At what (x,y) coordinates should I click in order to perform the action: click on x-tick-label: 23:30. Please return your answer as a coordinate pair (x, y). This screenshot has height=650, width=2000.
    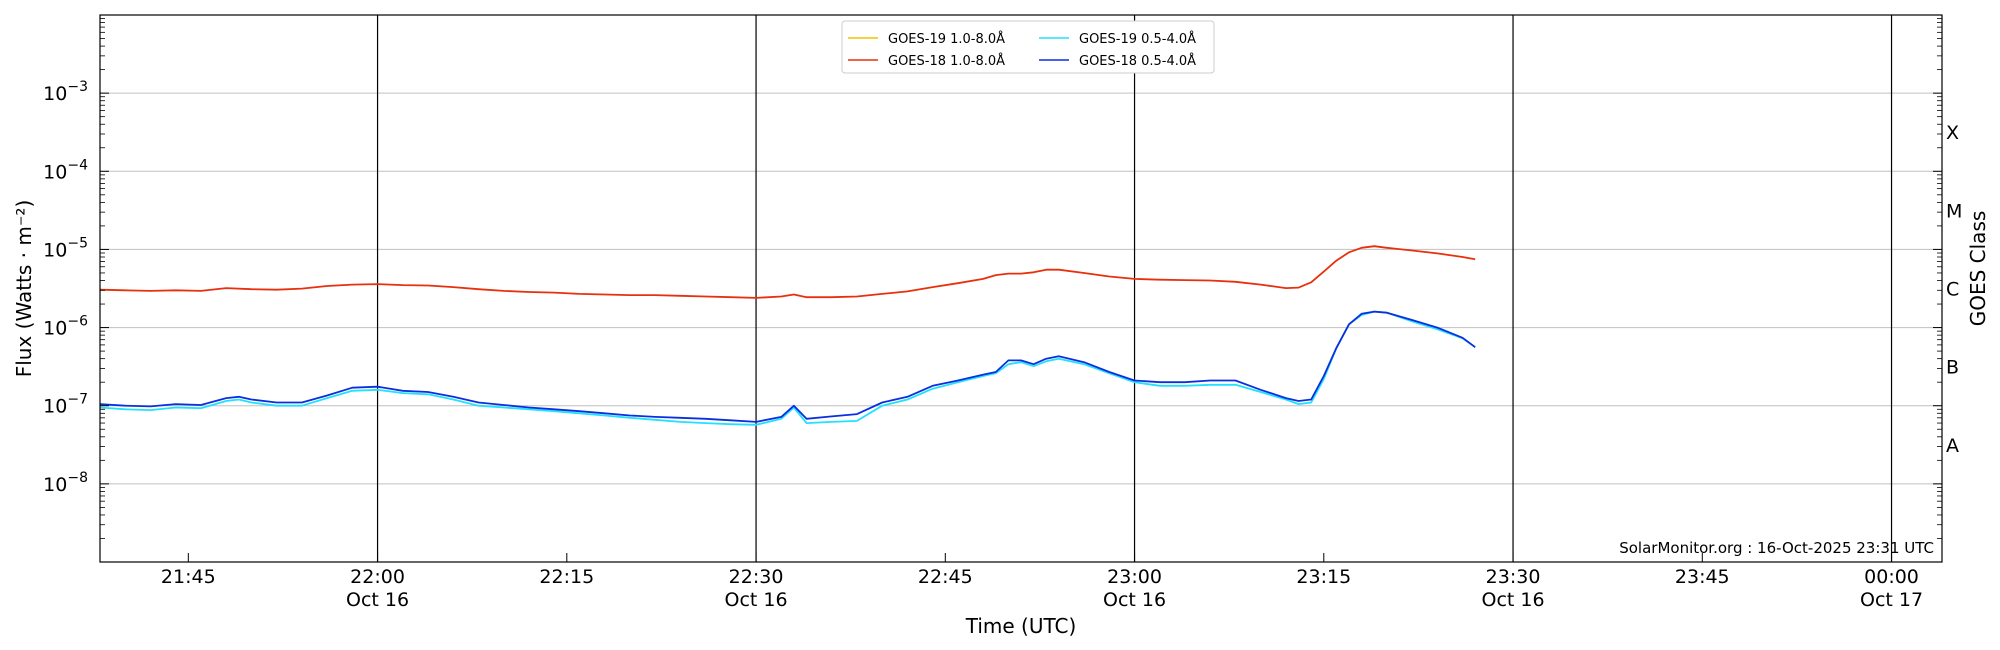
    Looking at the image, I should click on (1513, 577).